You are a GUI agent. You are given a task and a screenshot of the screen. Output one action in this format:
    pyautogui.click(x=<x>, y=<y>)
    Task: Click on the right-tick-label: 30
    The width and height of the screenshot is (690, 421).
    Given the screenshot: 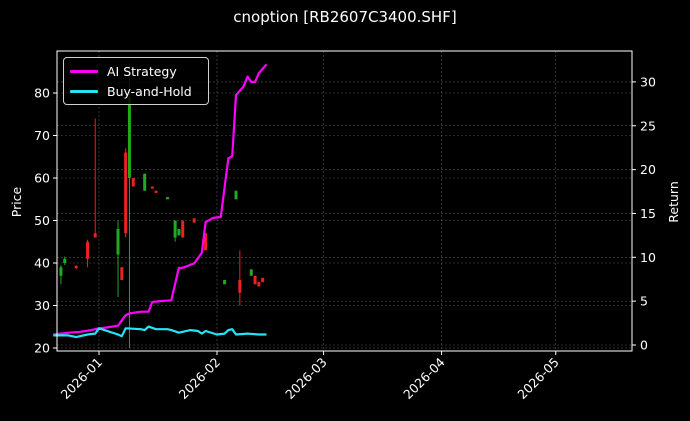 What is the action you would take?
    pyautogui.click(x=648, y=81)
    